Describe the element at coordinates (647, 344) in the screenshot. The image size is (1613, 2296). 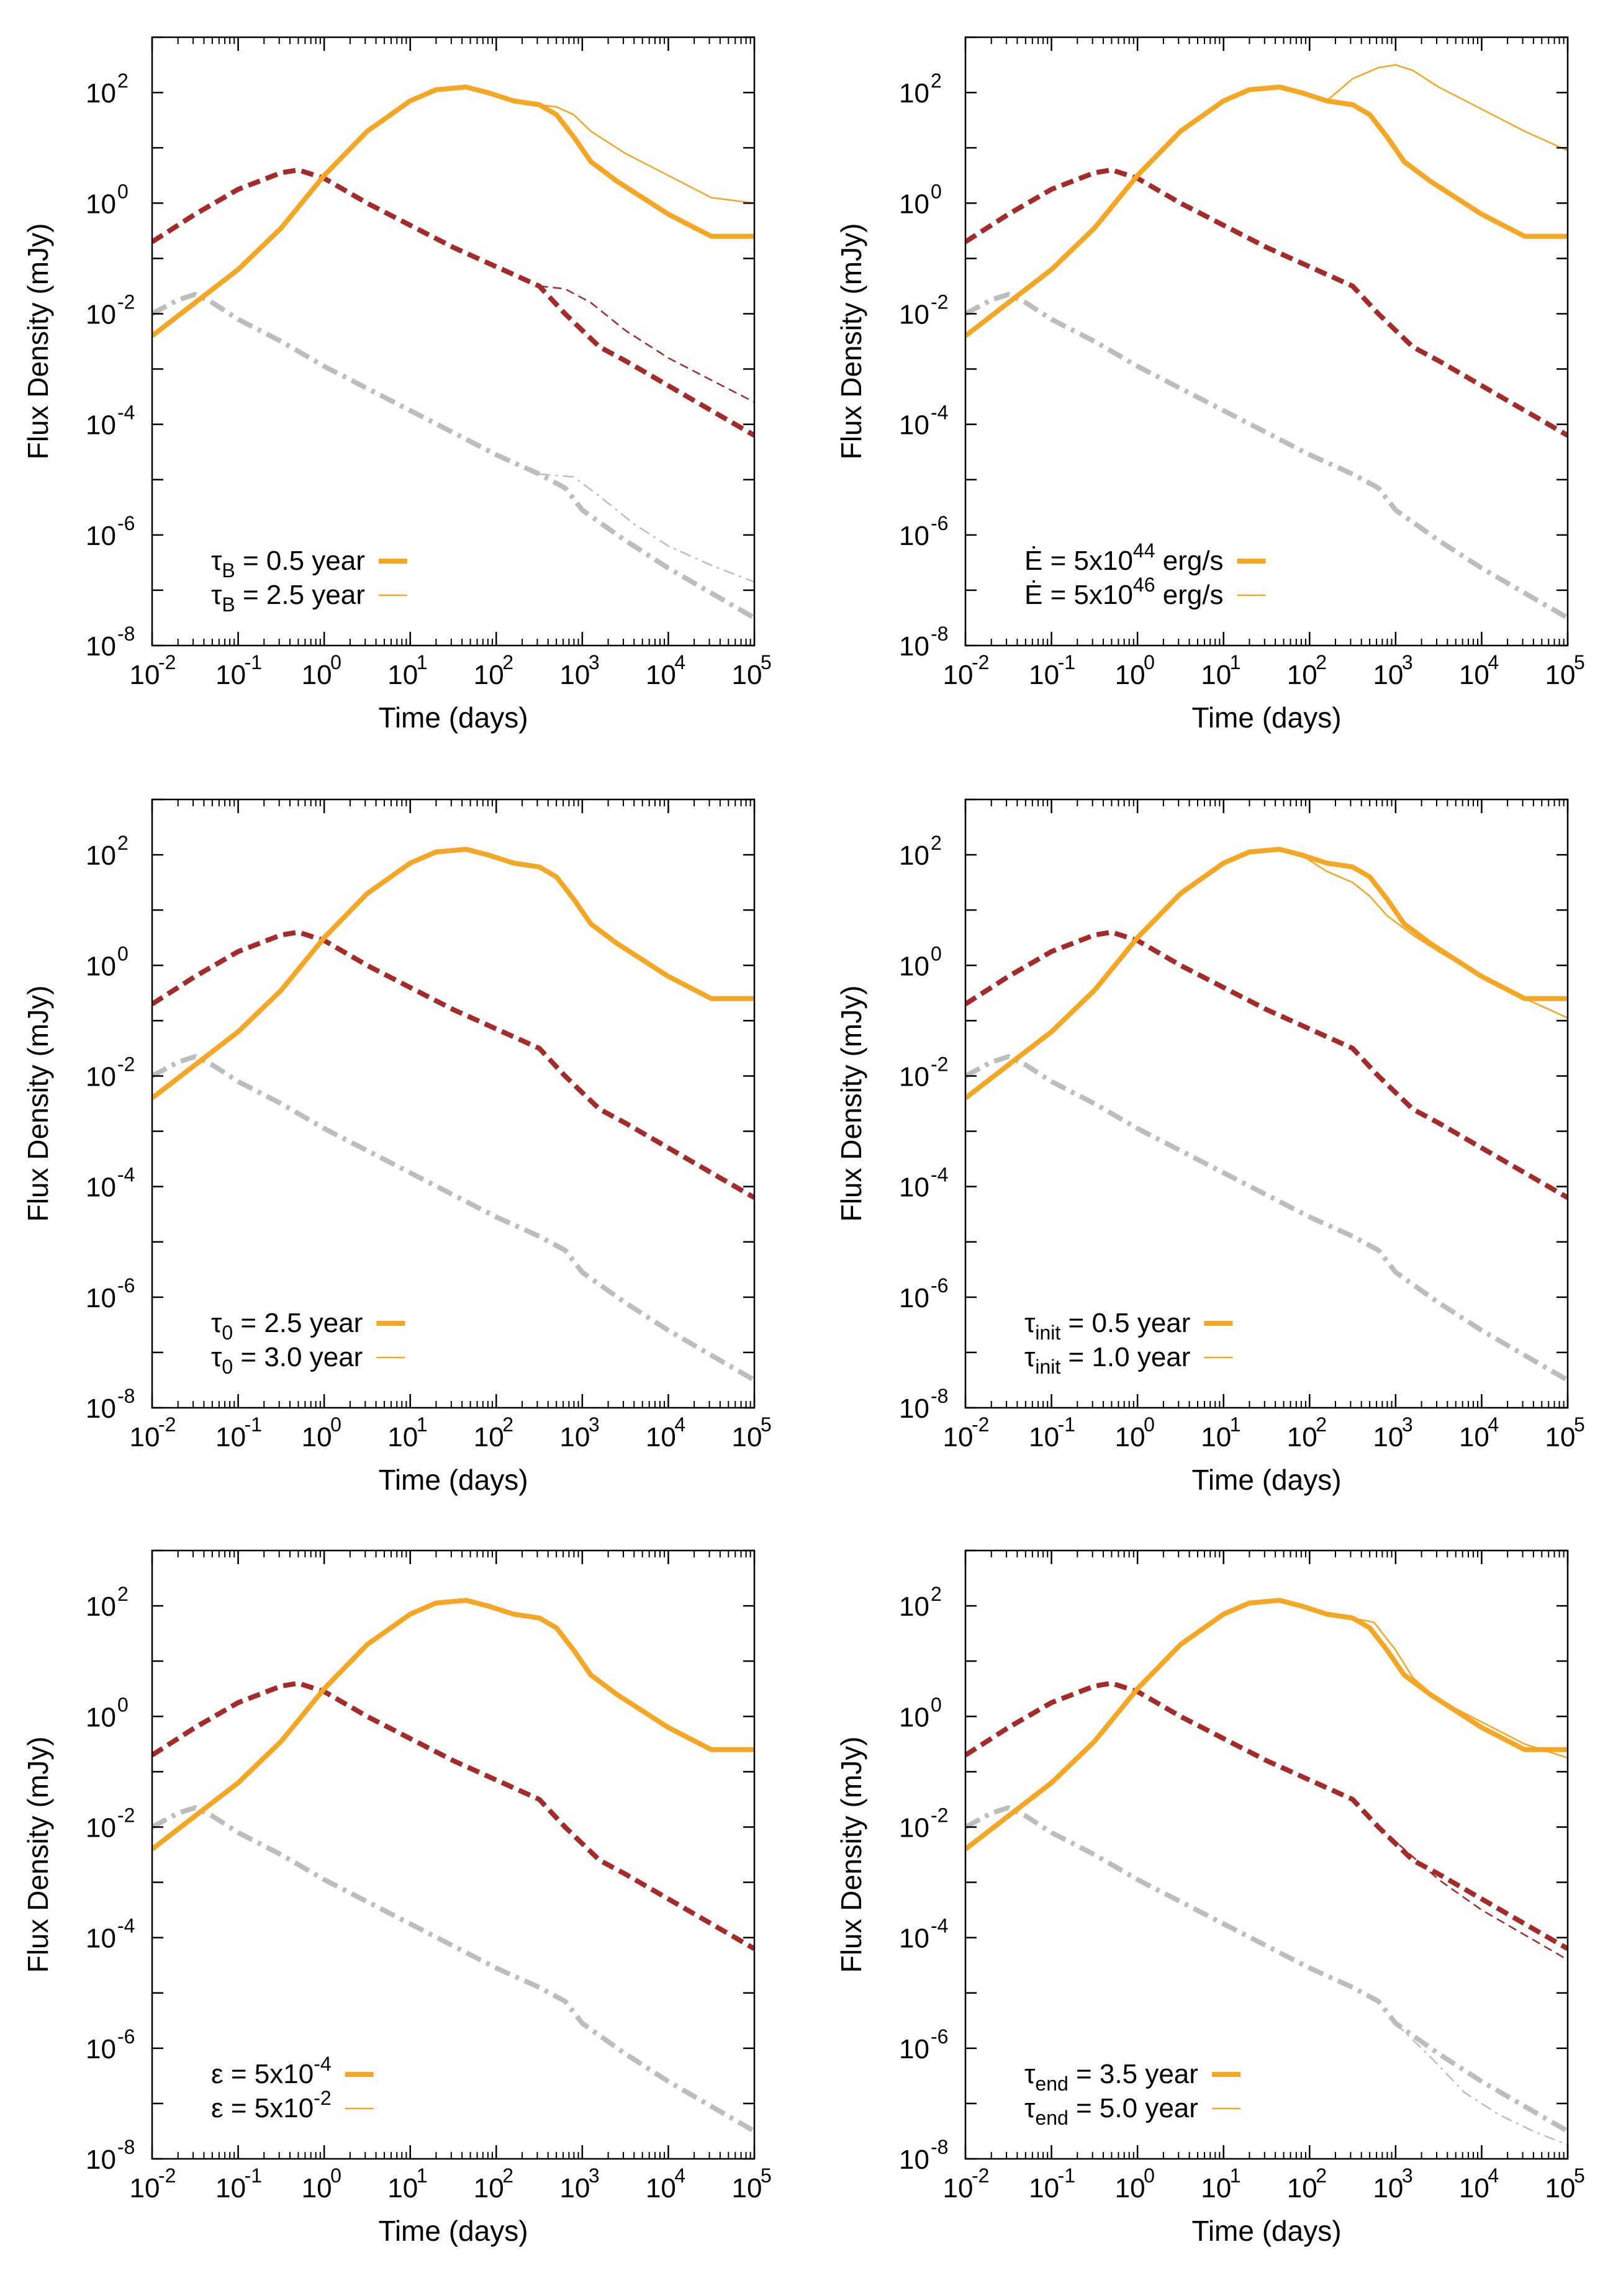
I see `series-darkred-thin` at that location.